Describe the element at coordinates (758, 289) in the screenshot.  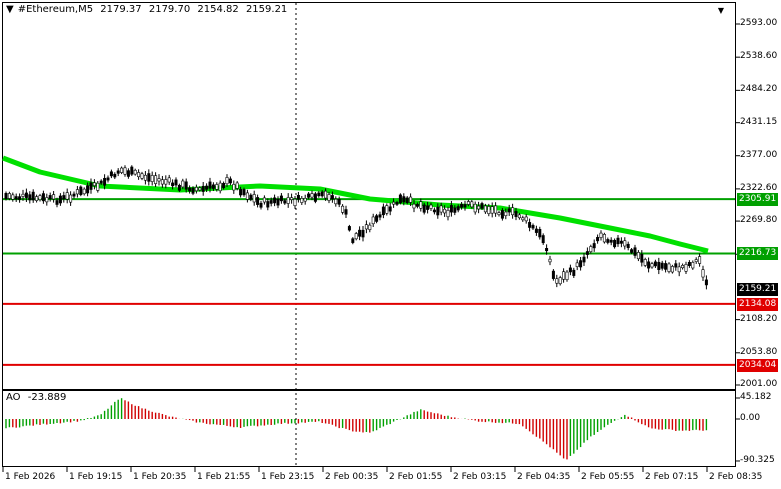
I see `current-price-tag: 2159.21` at that location.